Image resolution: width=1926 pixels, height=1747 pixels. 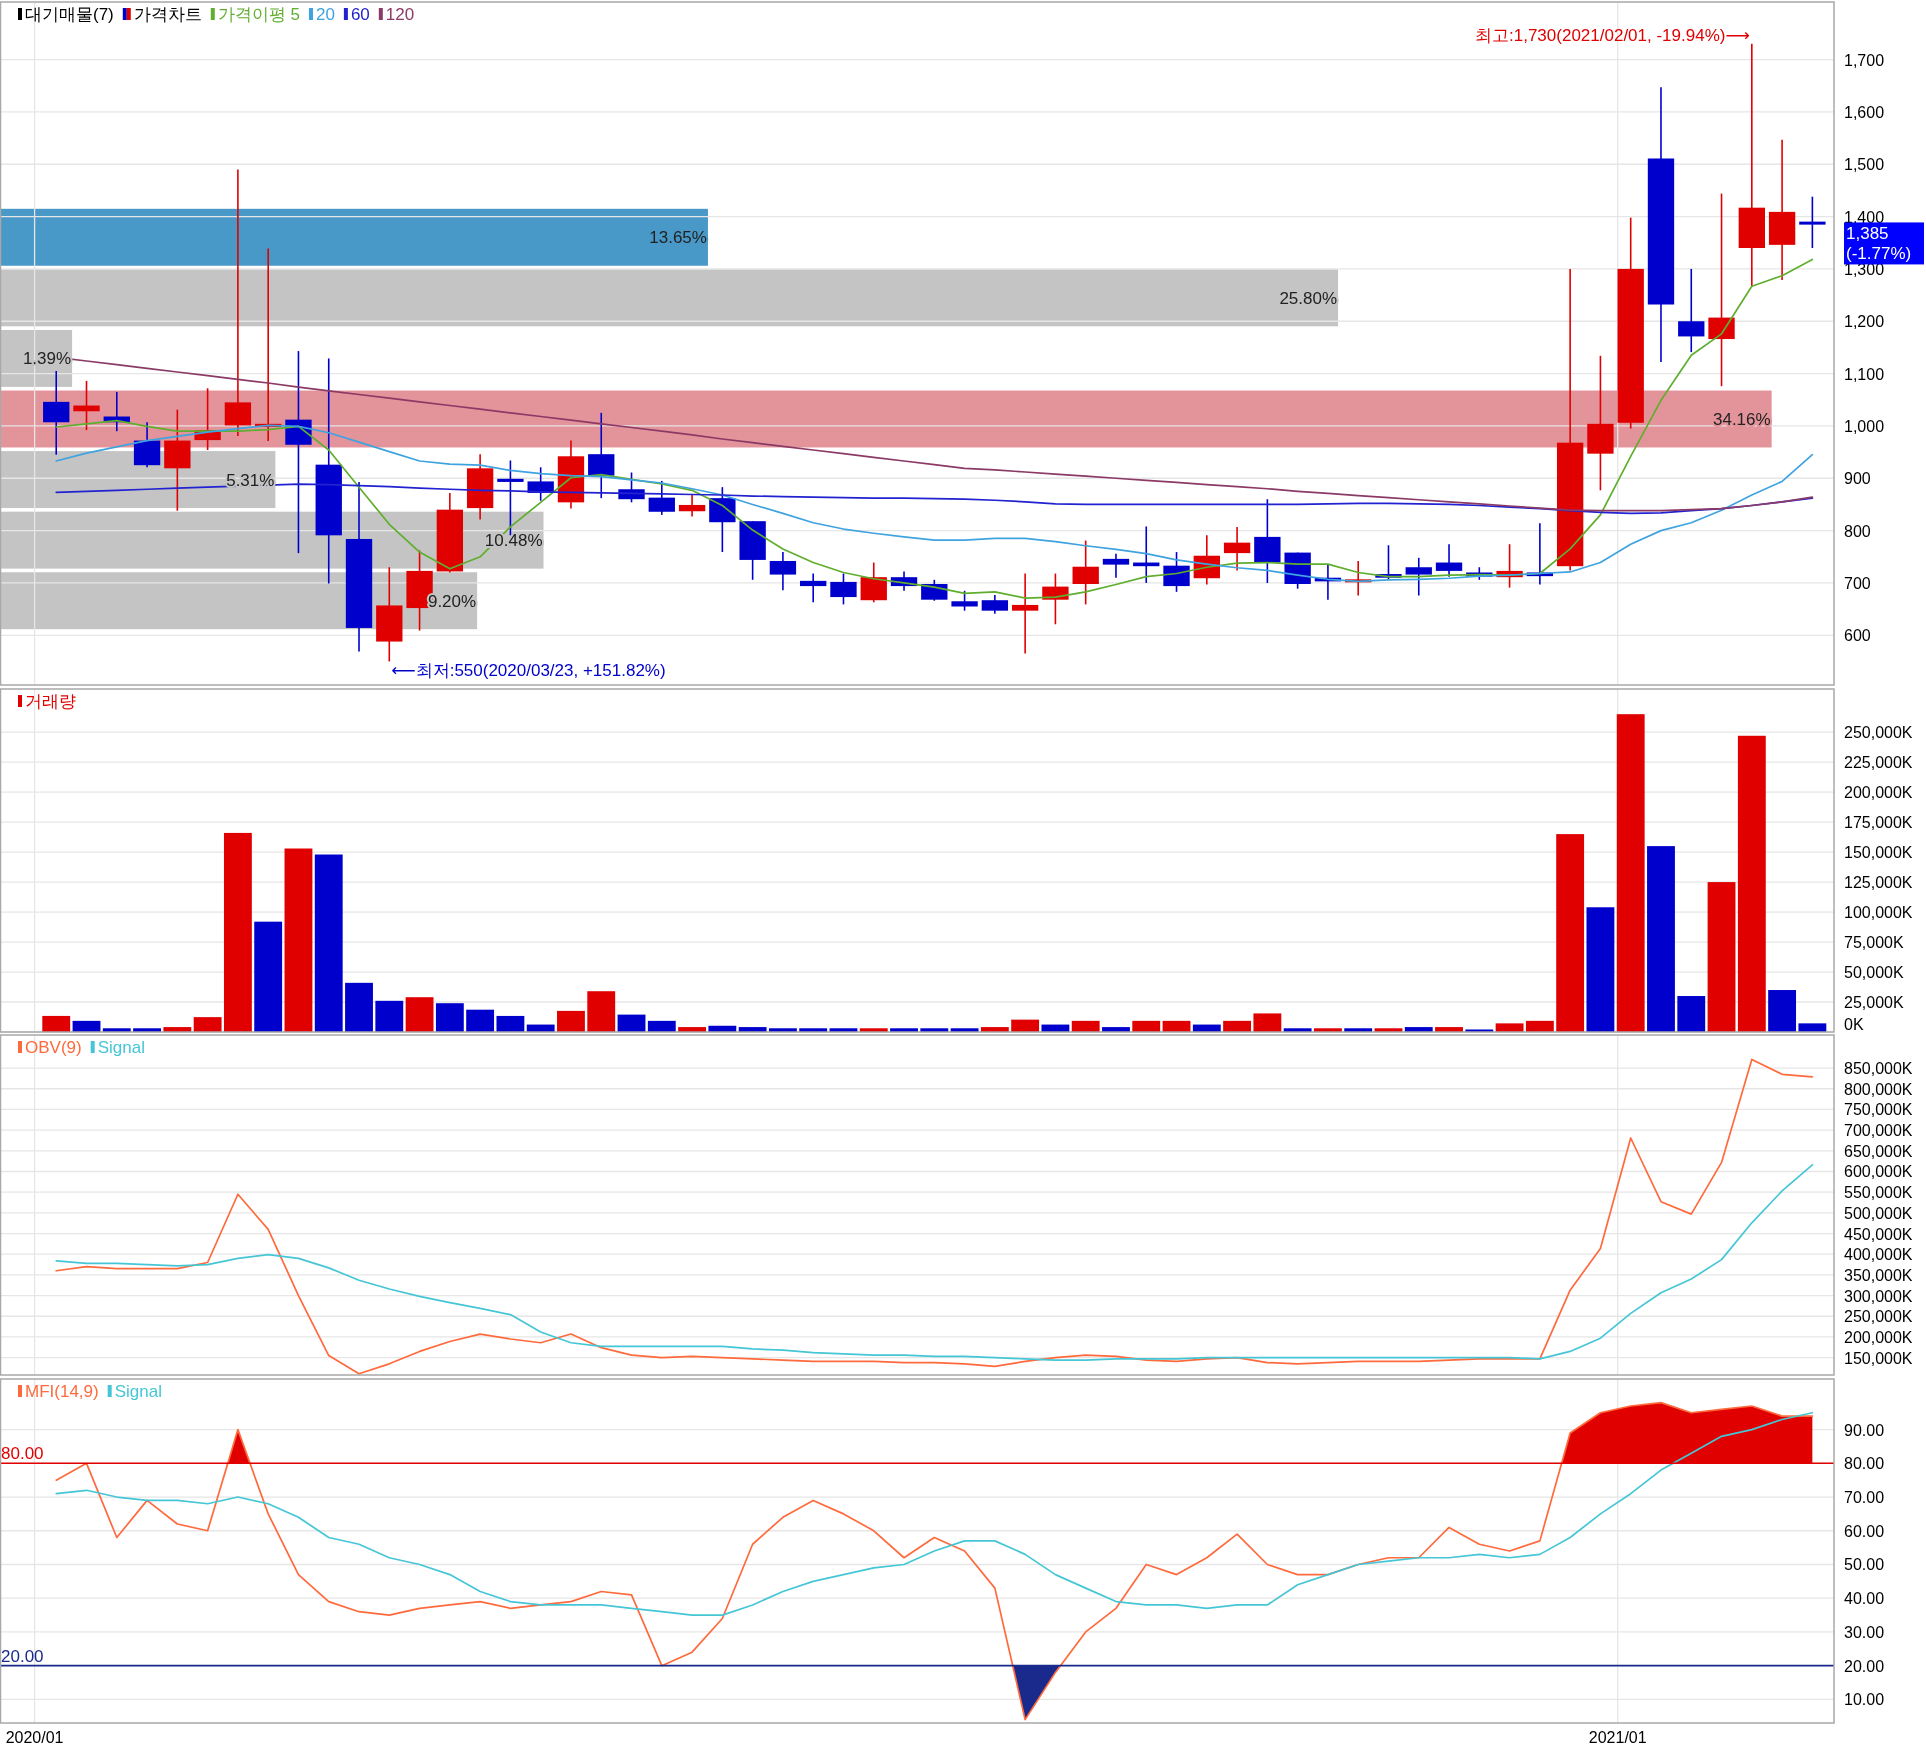 What do you see at coordinates (1864, 1666) in the screenshot?
I see `y-tick-label: 20.00` at bounding box center [1864, 1666].